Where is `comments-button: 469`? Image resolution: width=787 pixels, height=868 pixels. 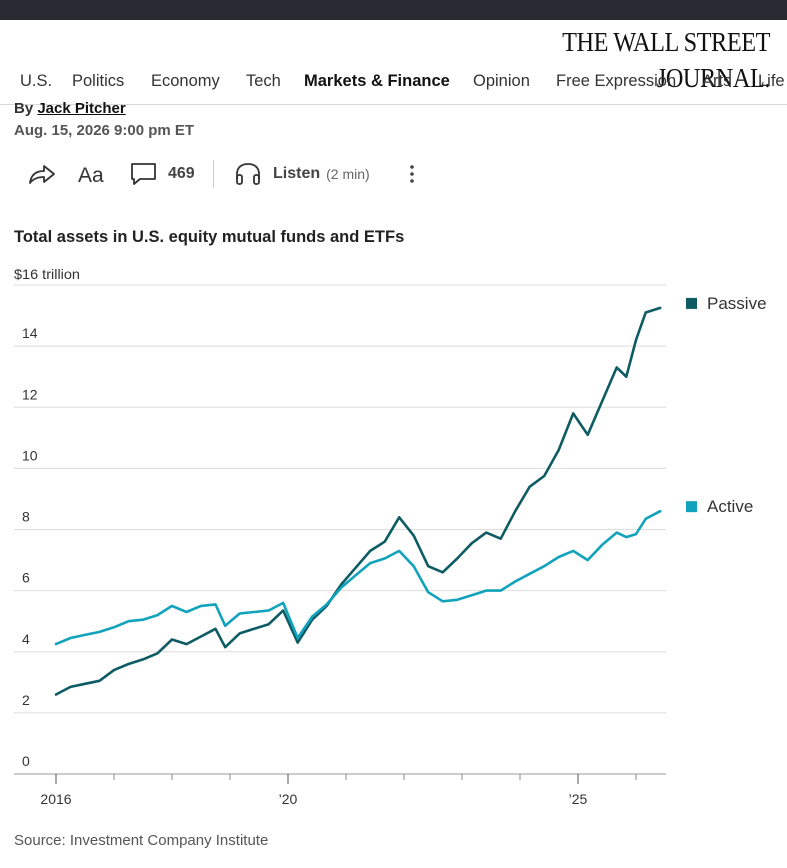
comments-button: 469 is located at coordinates (162, 174).